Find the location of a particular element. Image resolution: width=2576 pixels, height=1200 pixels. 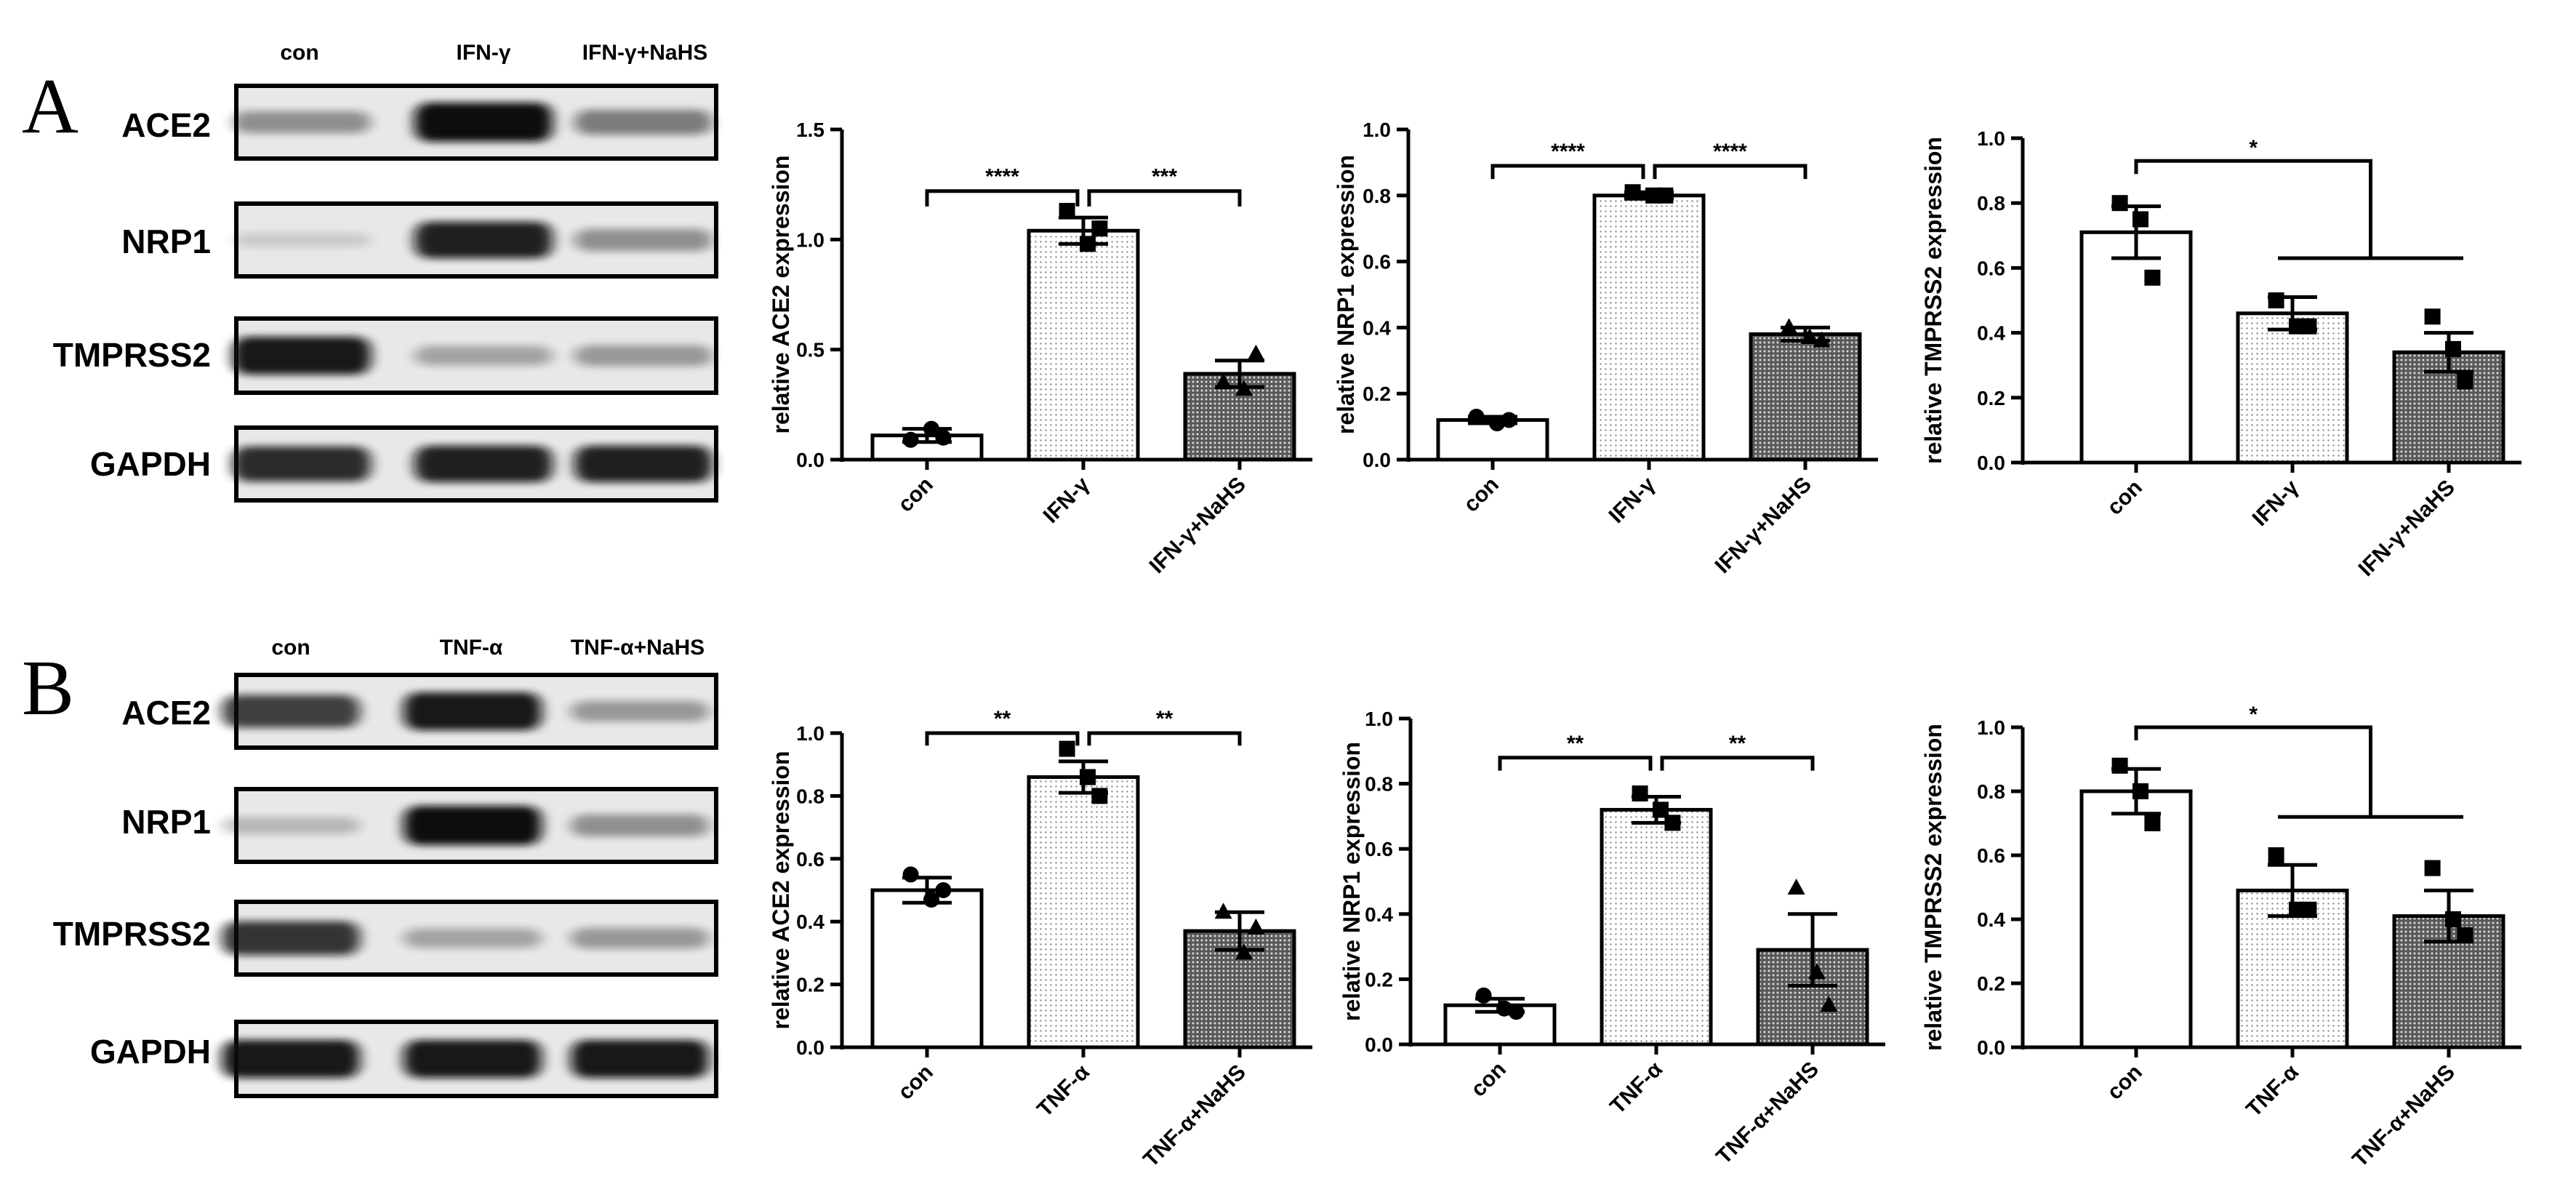

protein-label-a-tmprss2: TMPRSS2 is located at coordinates (132, 355).